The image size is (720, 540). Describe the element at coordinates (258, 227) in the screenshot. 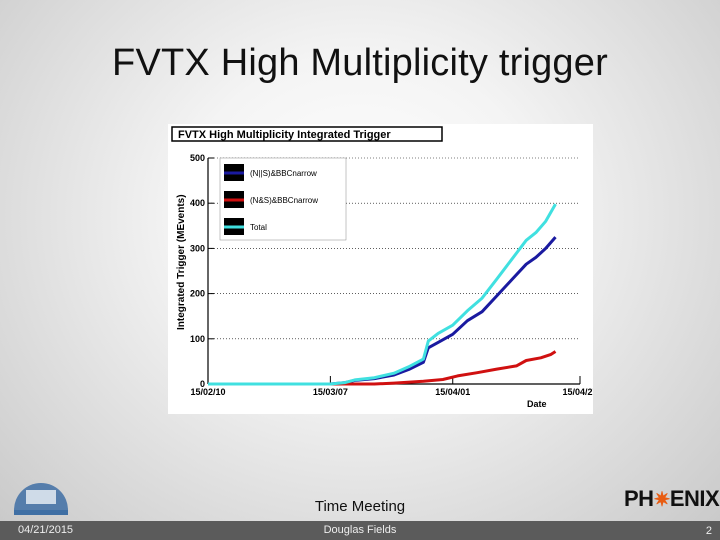

I see `legend-label: Total` at that location.